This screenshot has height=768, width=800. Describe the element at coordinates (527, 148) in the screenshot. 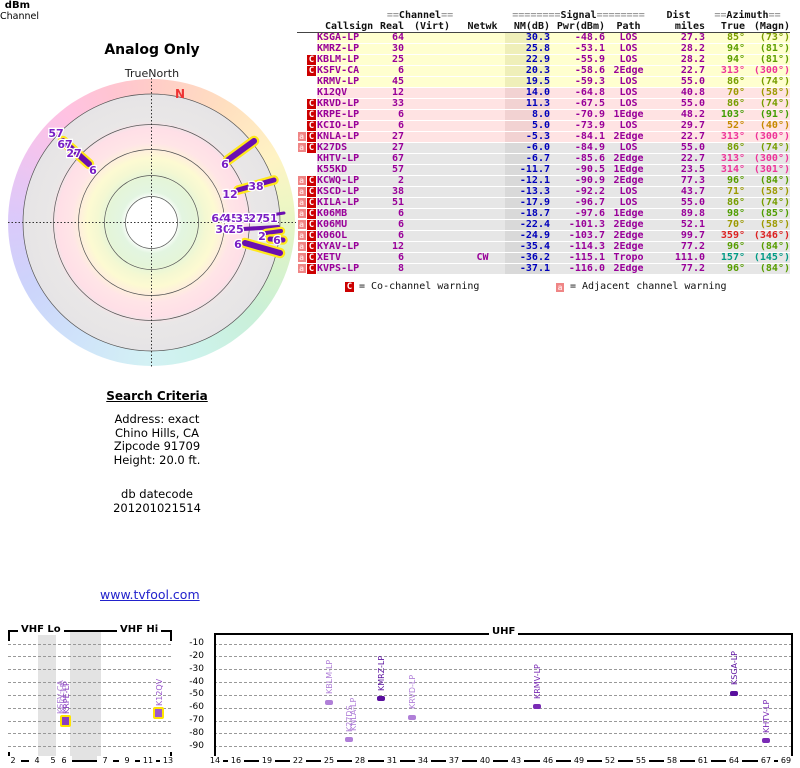

I see `nm-db-cell: -6.0` at that location.